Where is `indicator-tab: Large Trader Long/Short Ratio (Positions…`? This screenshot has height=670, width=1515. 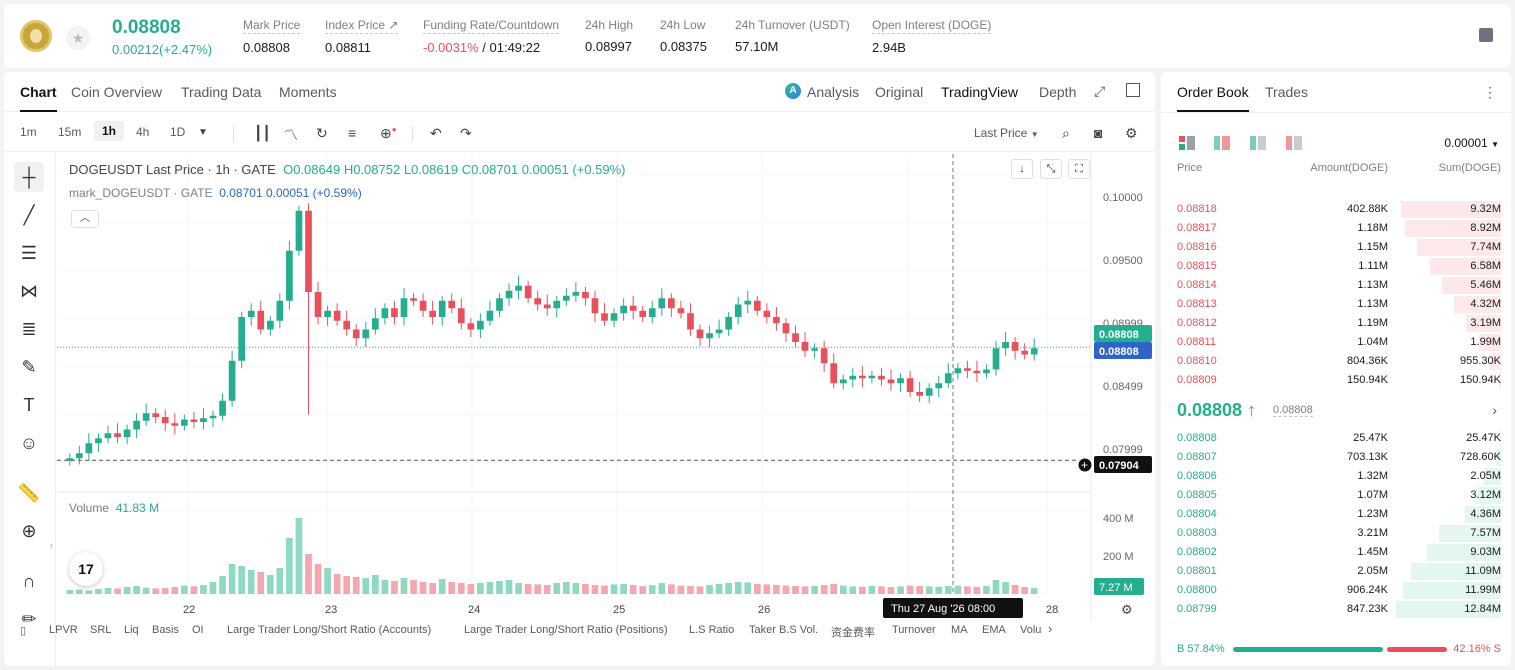 indicator-tab: Large Trader Long/Short Ratio (Positions… is located at coordinates (566, 630).